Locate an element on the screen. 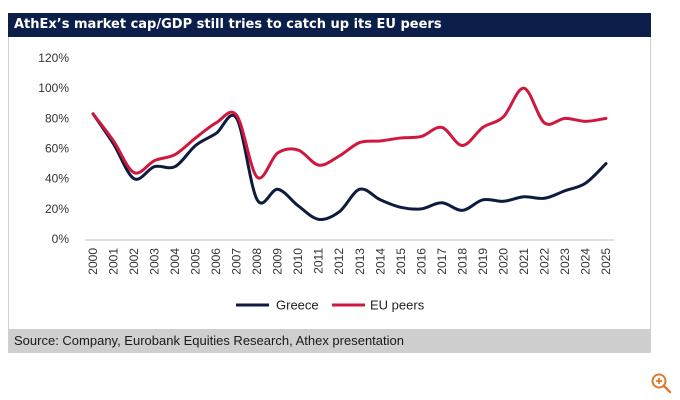 The image size is (680, 400). x-tick-label: 2002 is located at coordinates (134, 261).